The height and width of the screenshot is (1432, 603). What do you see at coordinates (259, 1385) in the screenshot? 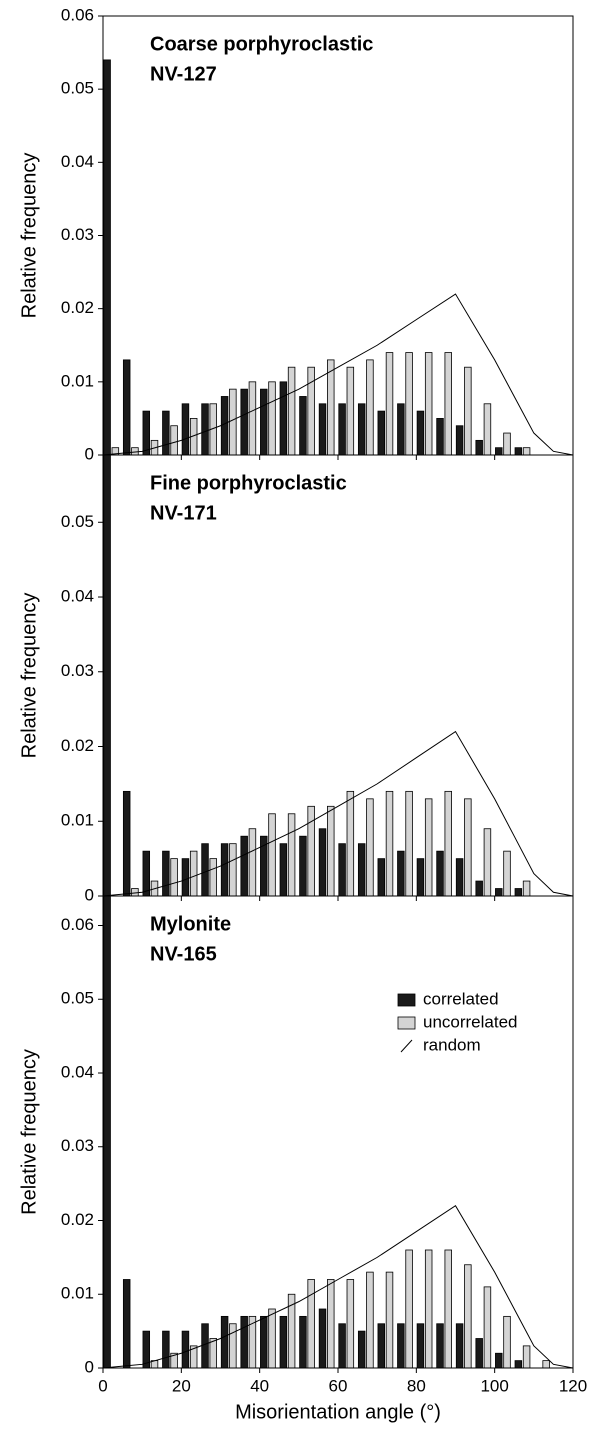
I see `x-tick-label: 40` at bounding box center [259, 1385].